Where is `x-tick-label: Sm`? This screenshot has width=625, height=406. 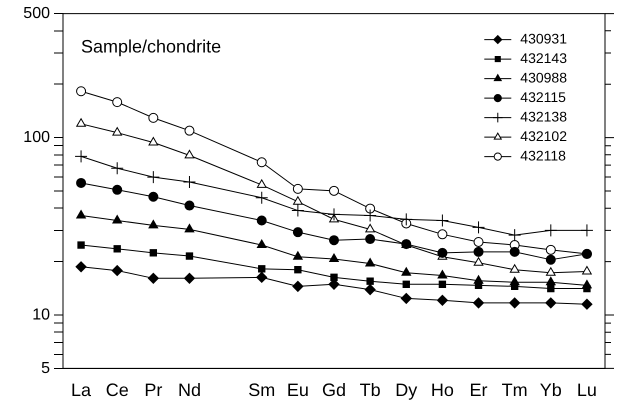
x-tick-label: Sm is located at coordinates (262, 390).